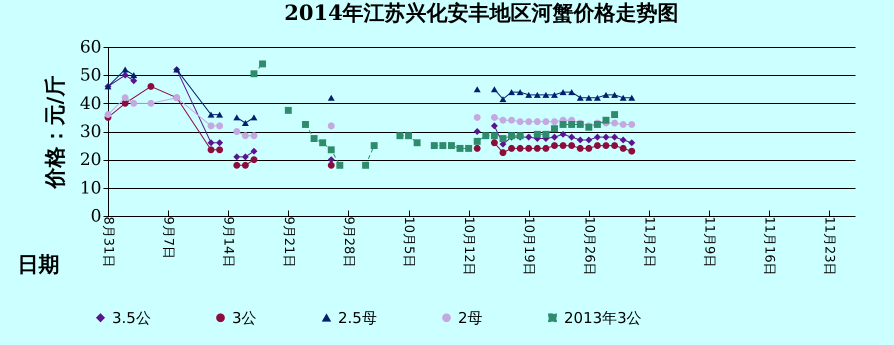  What do you see at coordinates (91, 104) in the screenshot?
I see `y-tick-label: 40` at bounding box center [91, 104].